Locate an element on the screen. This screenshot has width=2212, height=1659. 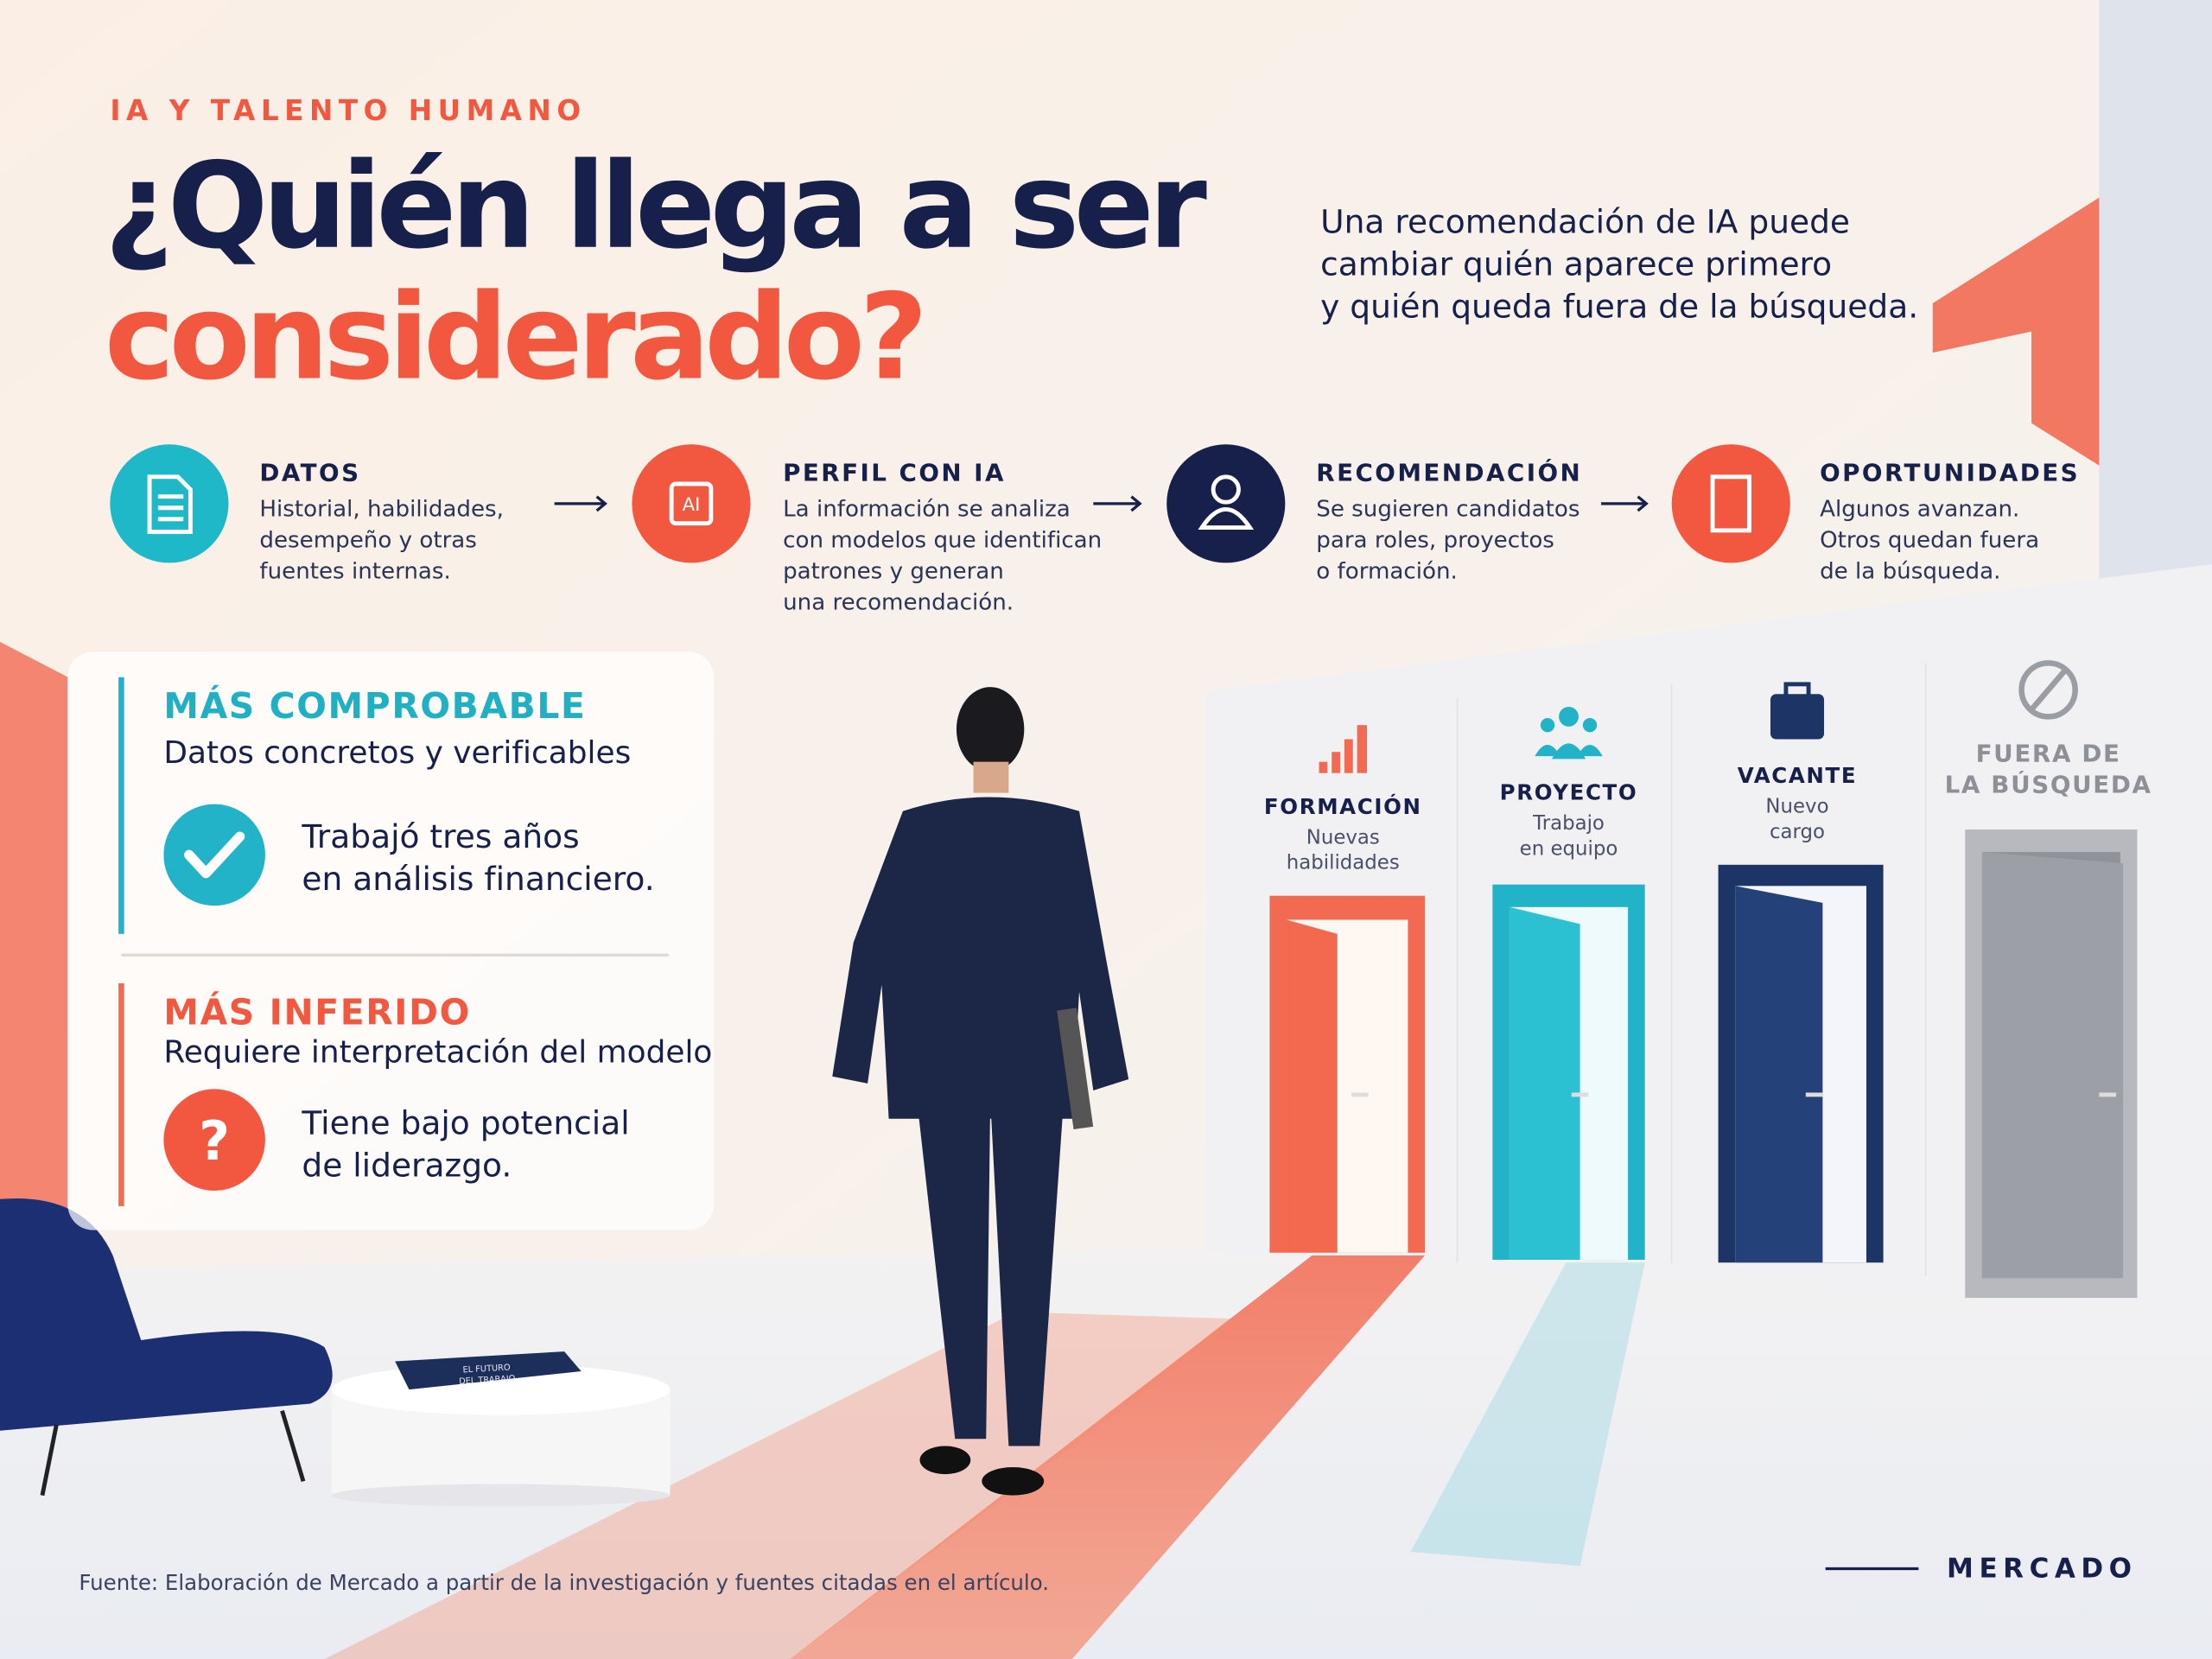
question-icon is located at coordinates (214, 1140).